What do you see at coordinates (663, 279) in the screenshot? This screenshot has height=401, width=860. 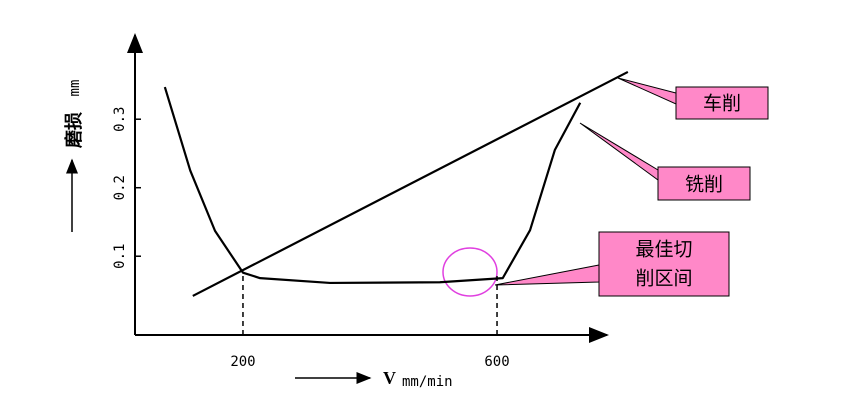 I see `callout-label: 削区间` at bounding box center [663, 279].